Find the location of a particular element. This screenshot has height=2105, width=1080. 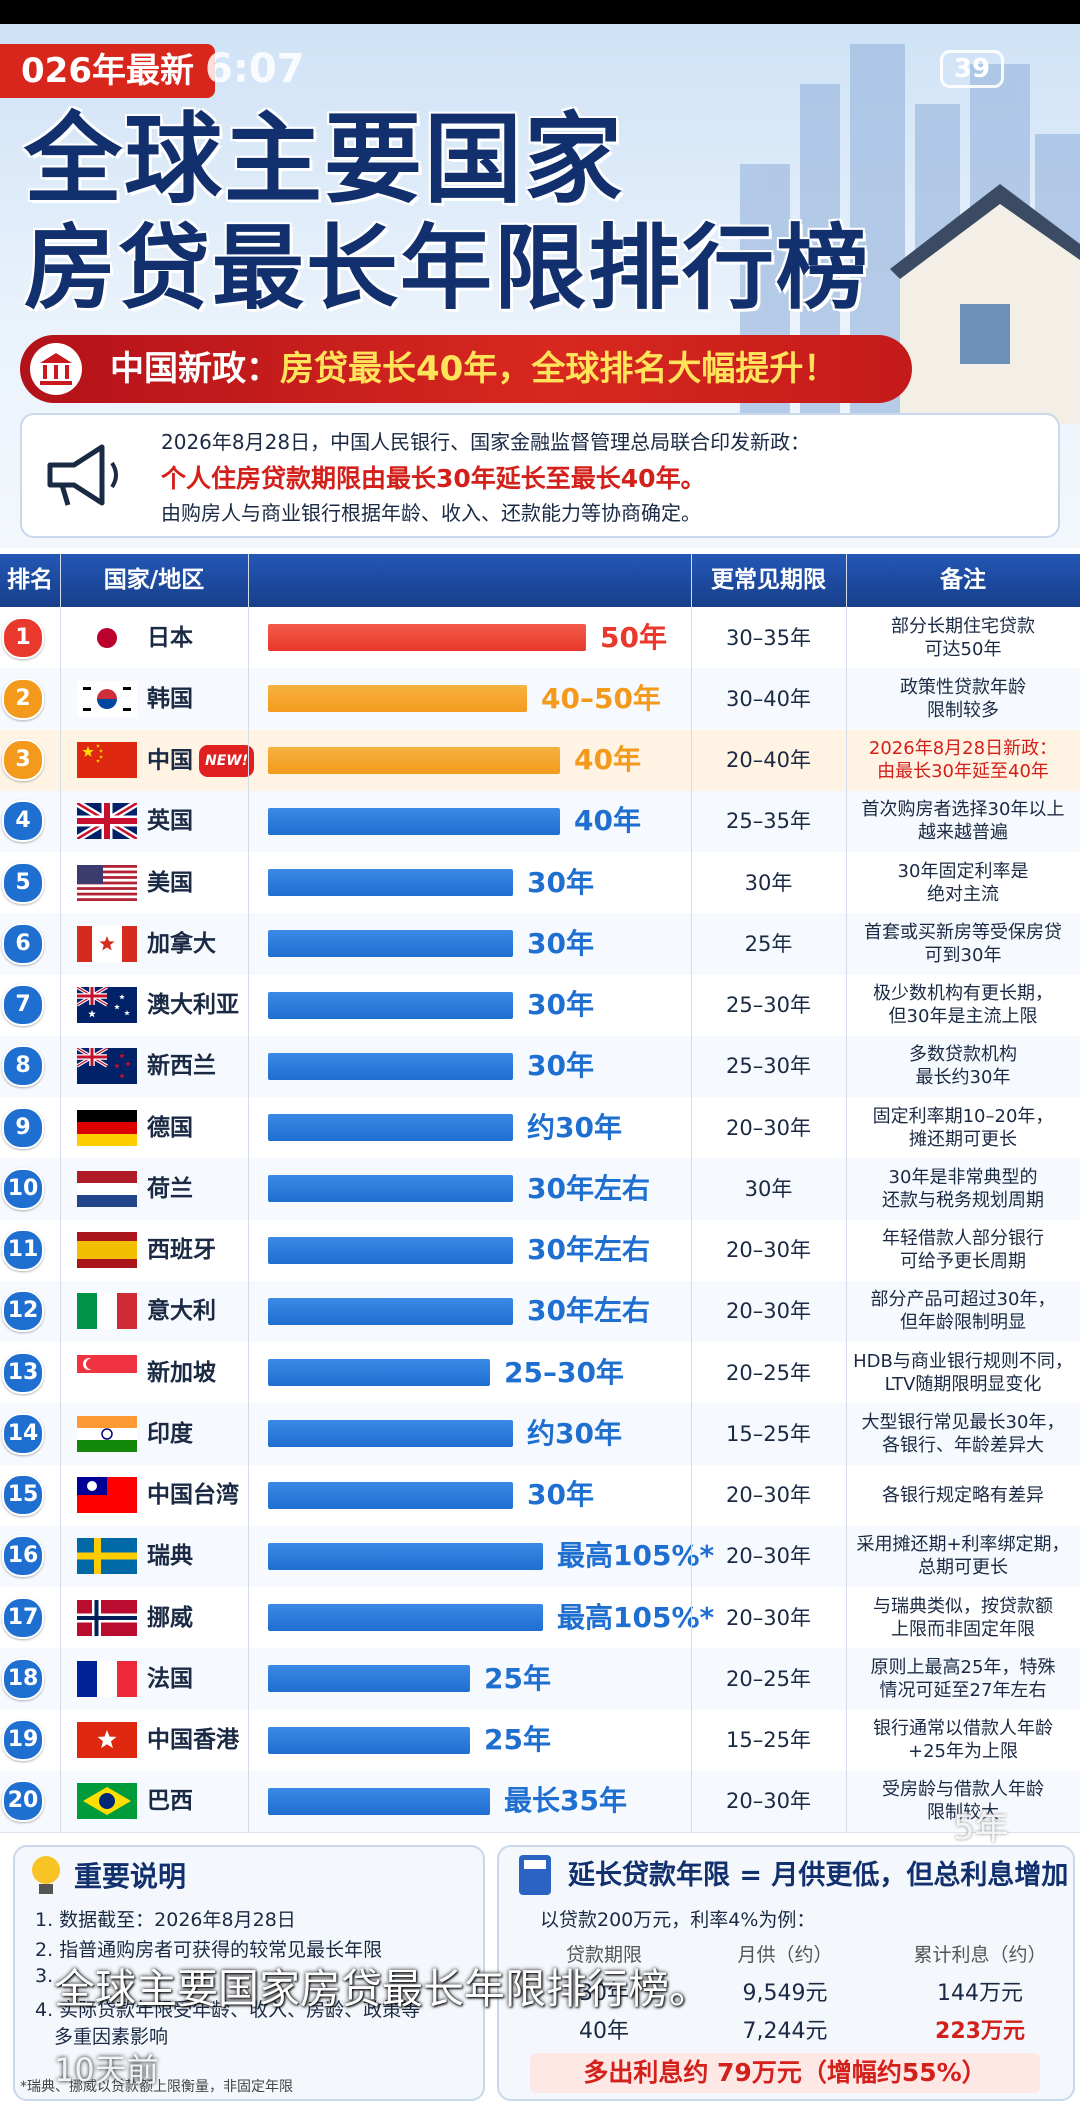

country-name: 挪威 is located at coordinates (170, 1617).